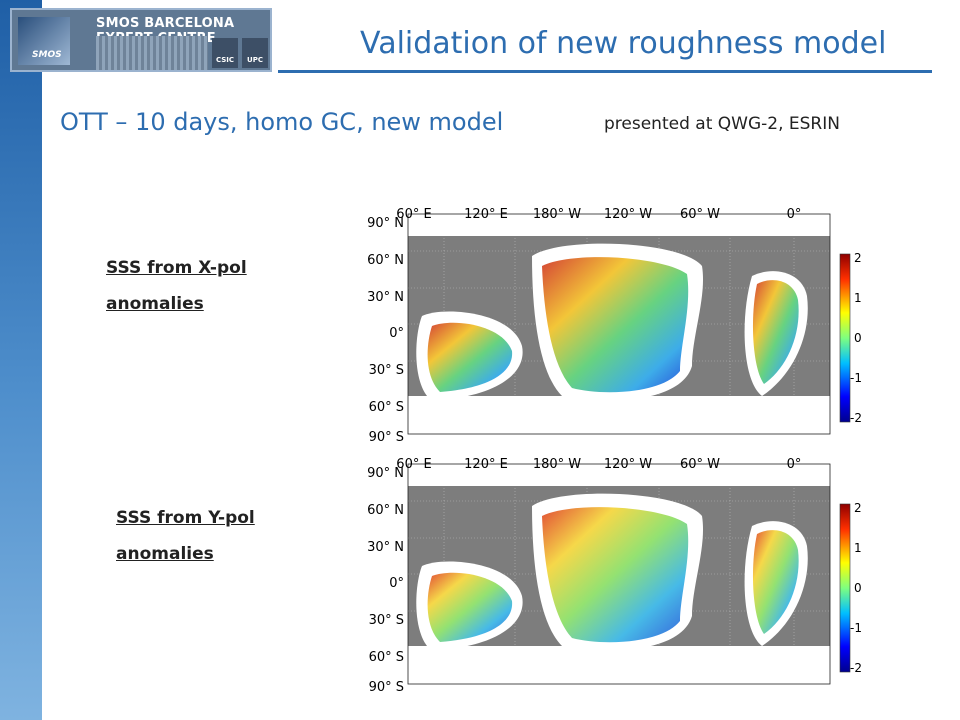 The width and height of the screenshot is (960, 720). Describe the element at coordinates (700, 214) in the screenshot. I see `panel1-lon-label-60w: 60° W` at that location.